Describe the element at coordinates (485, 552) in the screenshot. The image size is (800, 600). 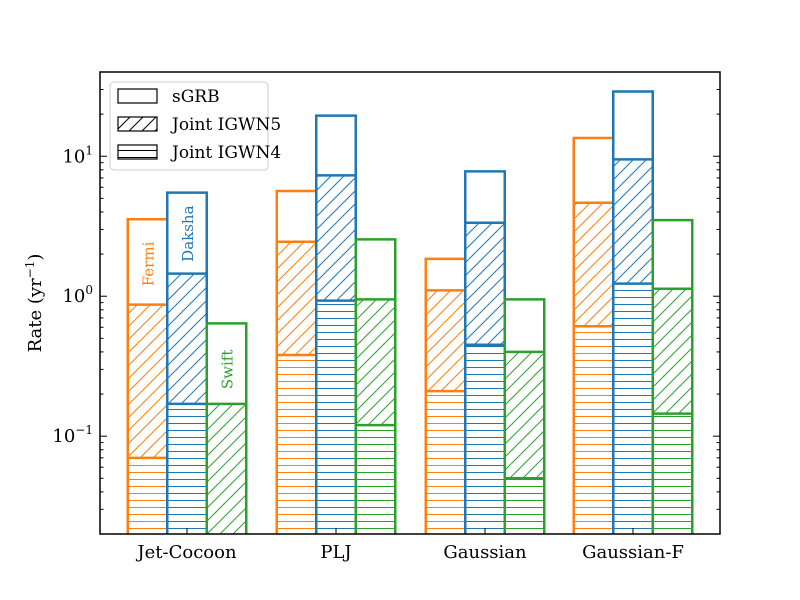
I see `x-tick-label: Gaussian` at that location.